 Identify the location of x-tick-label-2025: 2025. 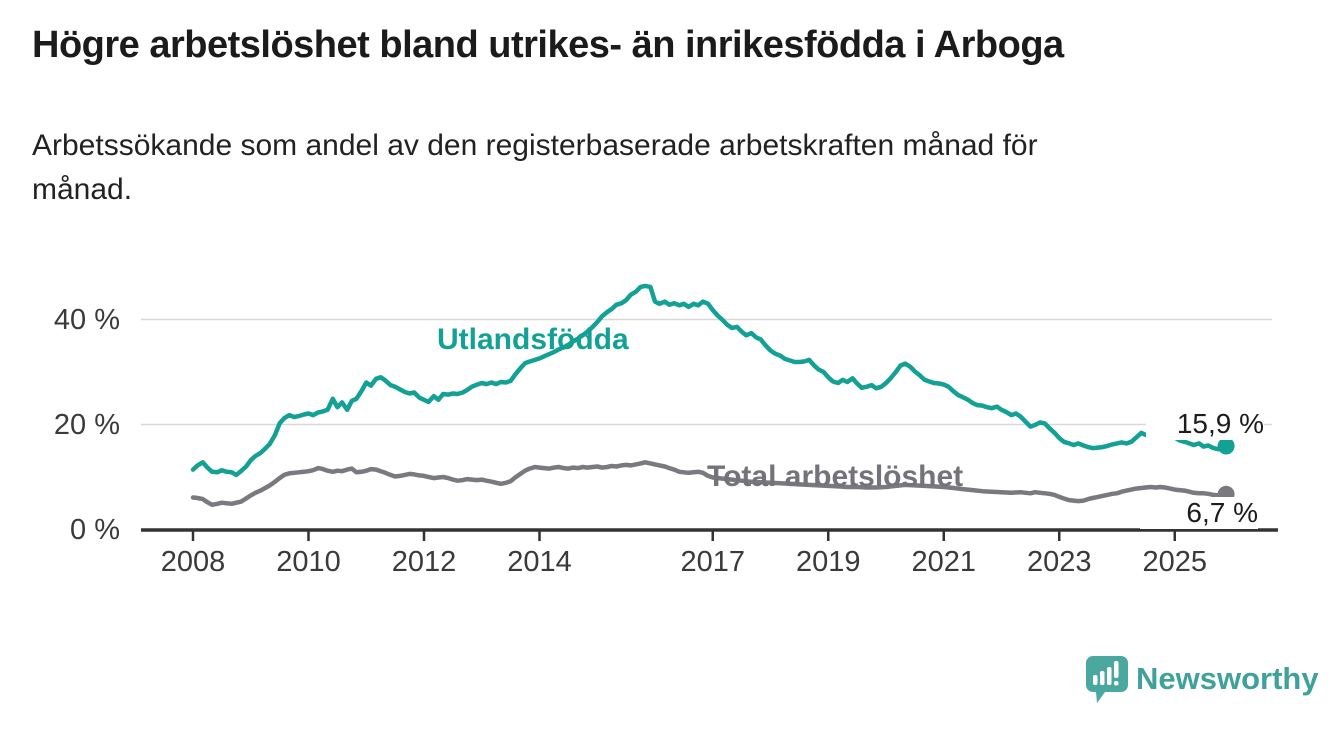
(1174, 562).